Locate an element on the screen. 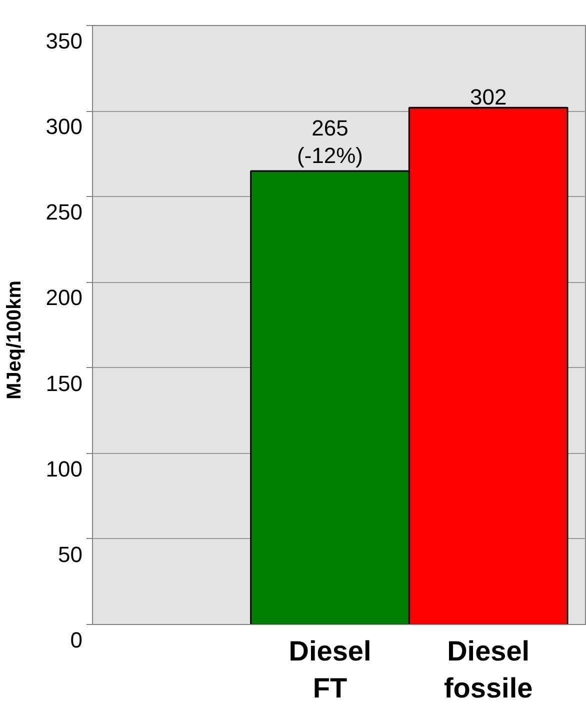  y-tick-label: 200 is located at coordinates (64, 297).